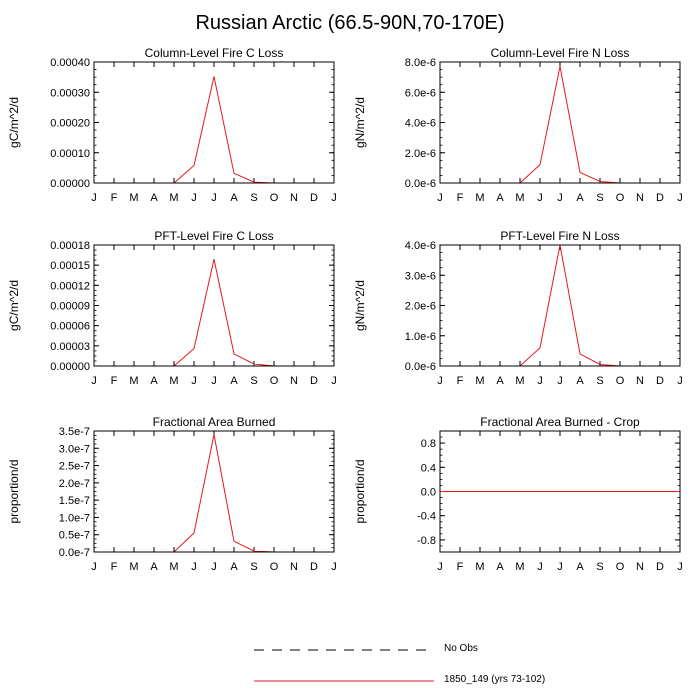 The width and height of the screenshot is (700, 700). Describe the element at coordinates (428, 493) in the screenshot. I see `y-tick-label: 0.0` at that location.